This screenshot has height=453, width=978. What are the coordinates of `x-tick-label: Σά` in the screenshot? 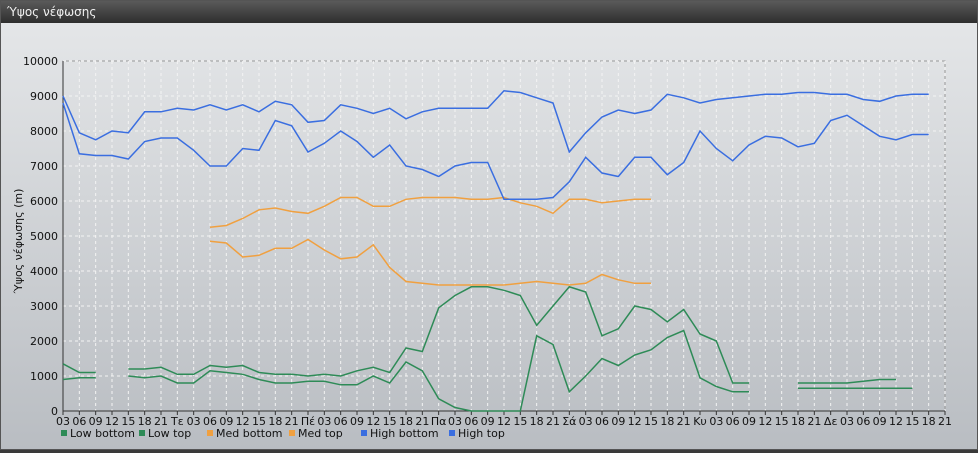 It's located at (569, 421).